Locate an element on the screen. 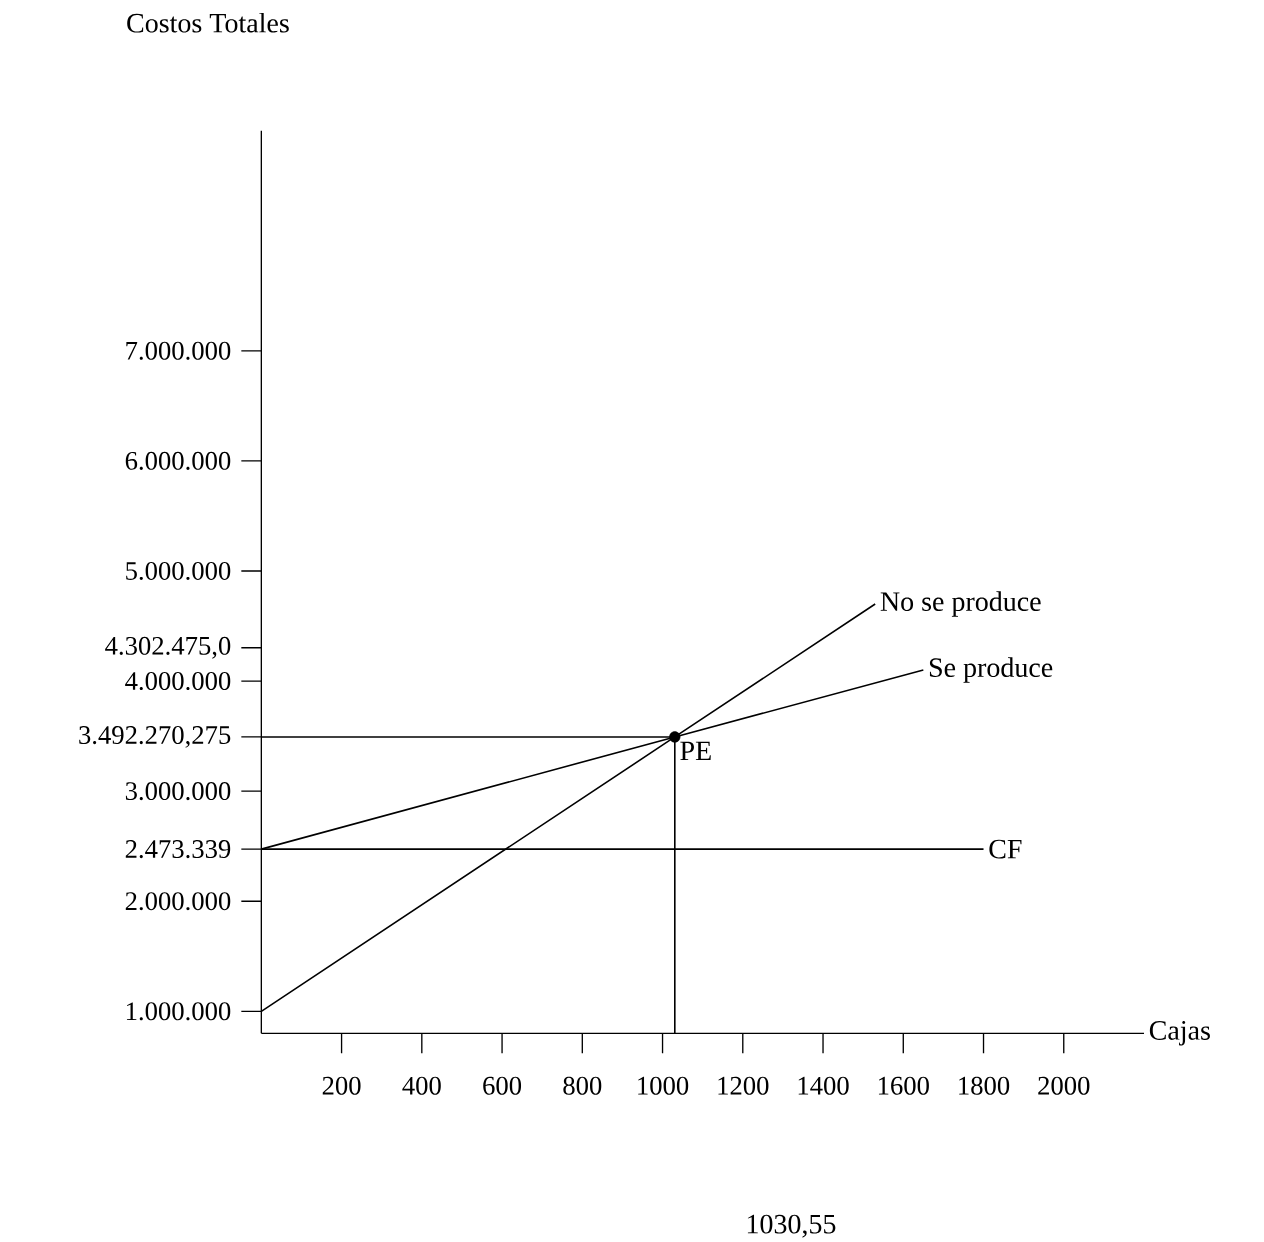 The width and height of the screenshot is (1264, 1242). y-tick-label: 5.000.000 is located at coordinates (178, 571).